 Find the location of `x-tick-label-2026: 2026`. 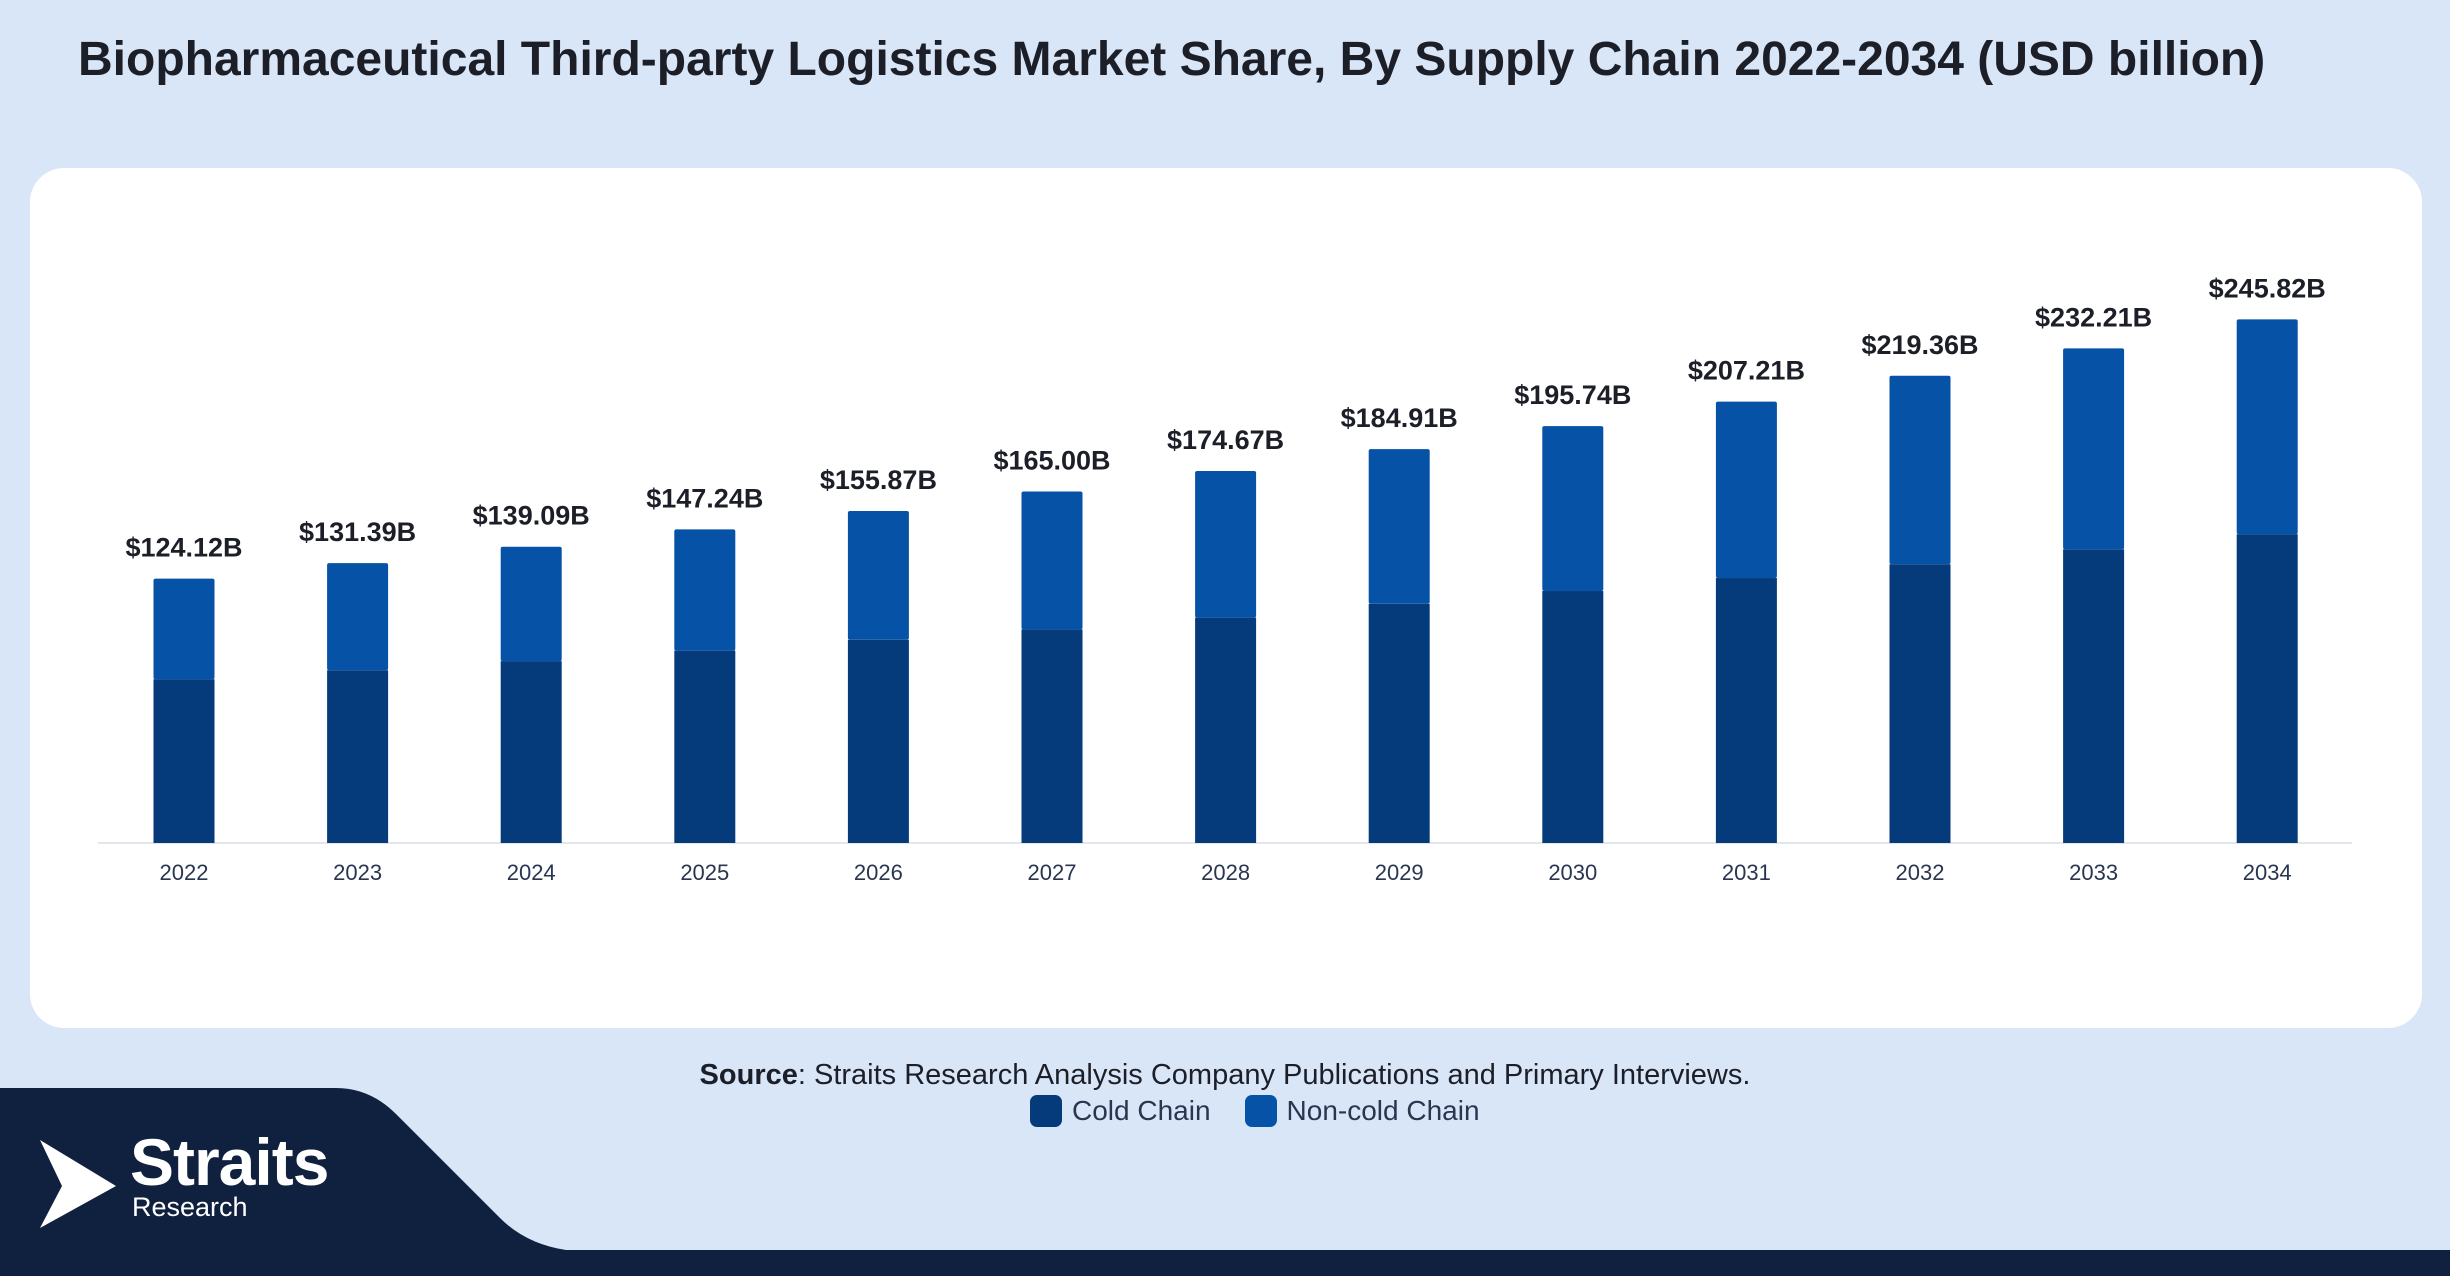

x-tick-label-2026: 2026 is located at coordinates (878, 872).